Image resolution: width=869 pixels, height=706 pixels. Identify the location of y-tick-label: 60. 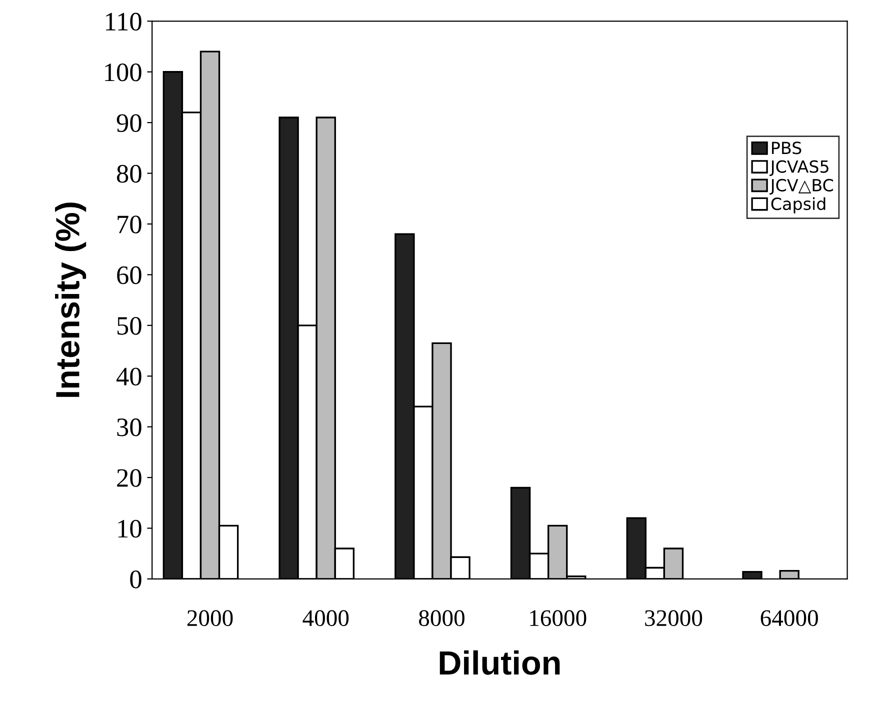
(129, 275).